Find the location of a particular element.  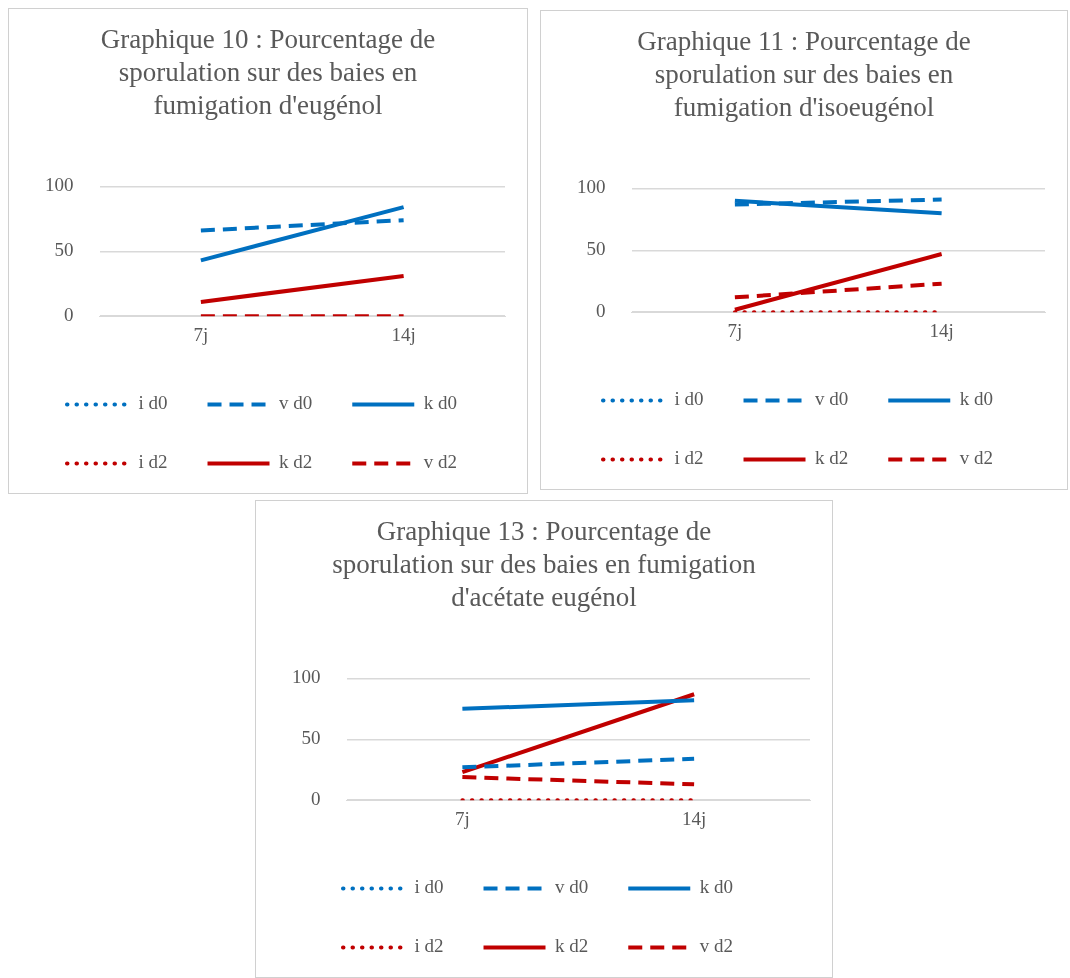

chart-title: Graphique 10 : Pourcentage de sporulation sur des baies en fumigation d'eugénol is located at coordinates (268, 72).